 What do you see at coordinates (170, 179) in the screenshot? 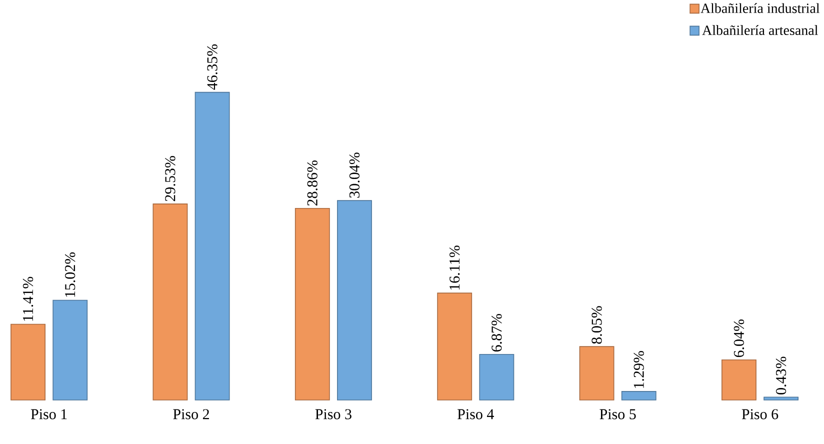
I see `data-label: 29.53%` at bounding box center [170, 179].